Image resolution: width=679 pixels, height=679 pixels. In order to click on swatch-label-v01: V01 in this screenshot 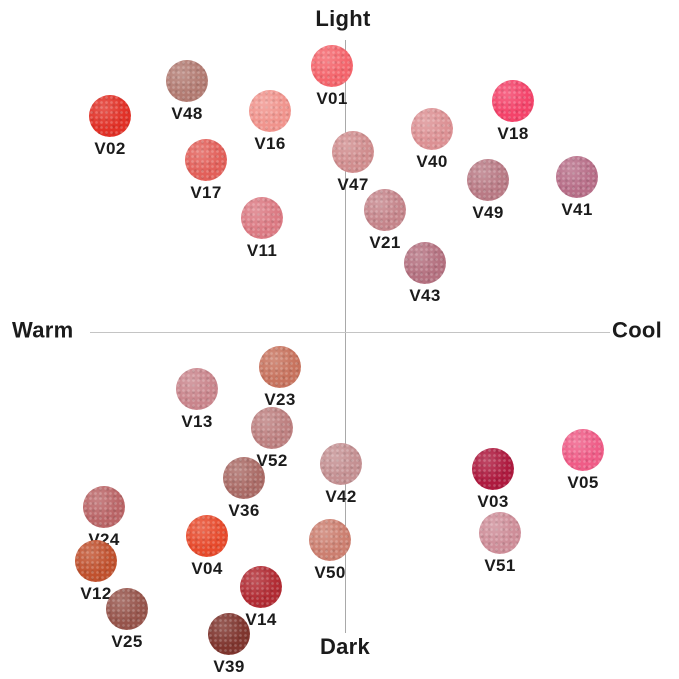, I will do `click(332, 98)`.